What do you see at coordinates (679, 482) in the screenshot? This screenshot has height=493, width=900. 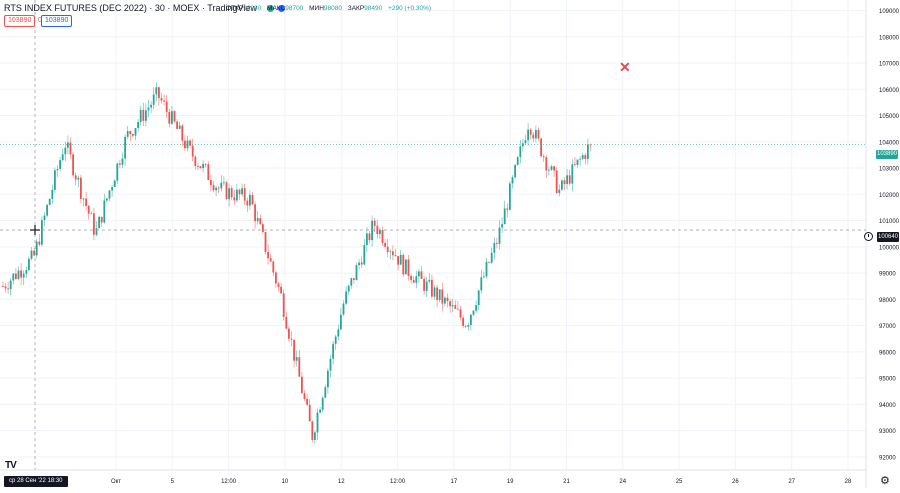 I see `x-tick-label: 25` at bounding box center [679, 482].